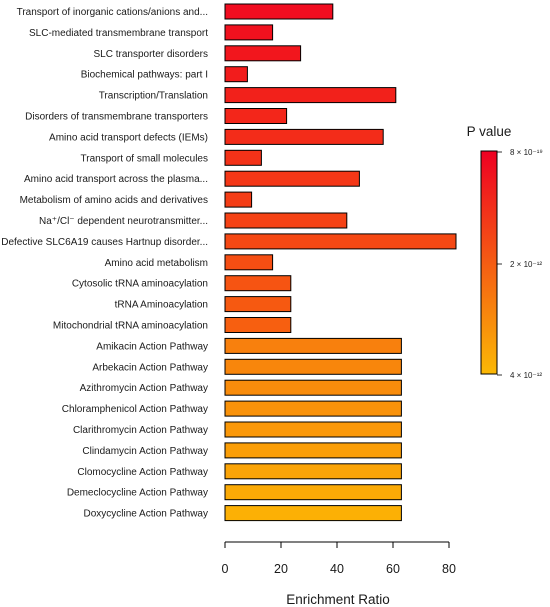 The width and height of the screenshot is (550, 607). What do you see at coordinates (140, 430) in the screenshot?
I see `category-label: Clarithromycin Action Pathway` at bounding box center [140, 430].